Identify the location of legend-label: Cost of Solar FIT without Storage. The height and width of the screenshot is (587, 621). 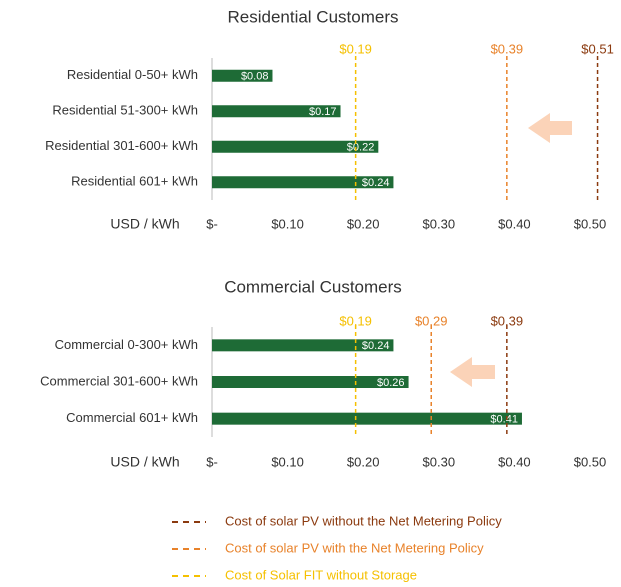
(321, 574).